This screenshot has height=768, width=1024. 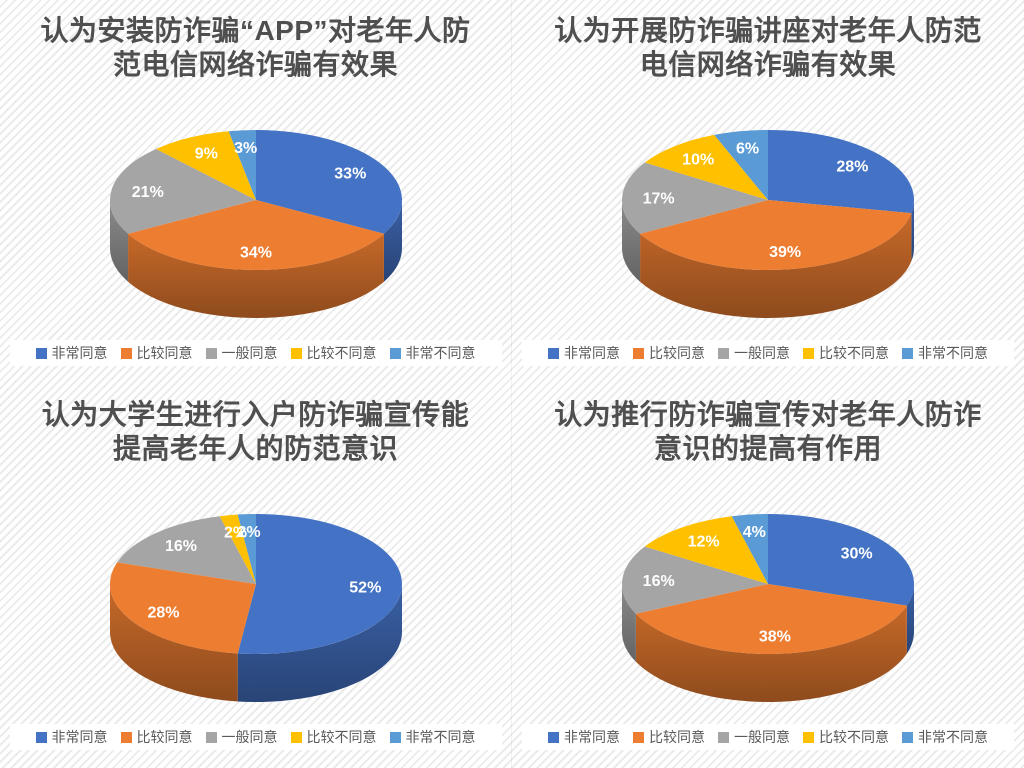 I want to click on pie-data-label: 30%, so click(x=857, y=553).